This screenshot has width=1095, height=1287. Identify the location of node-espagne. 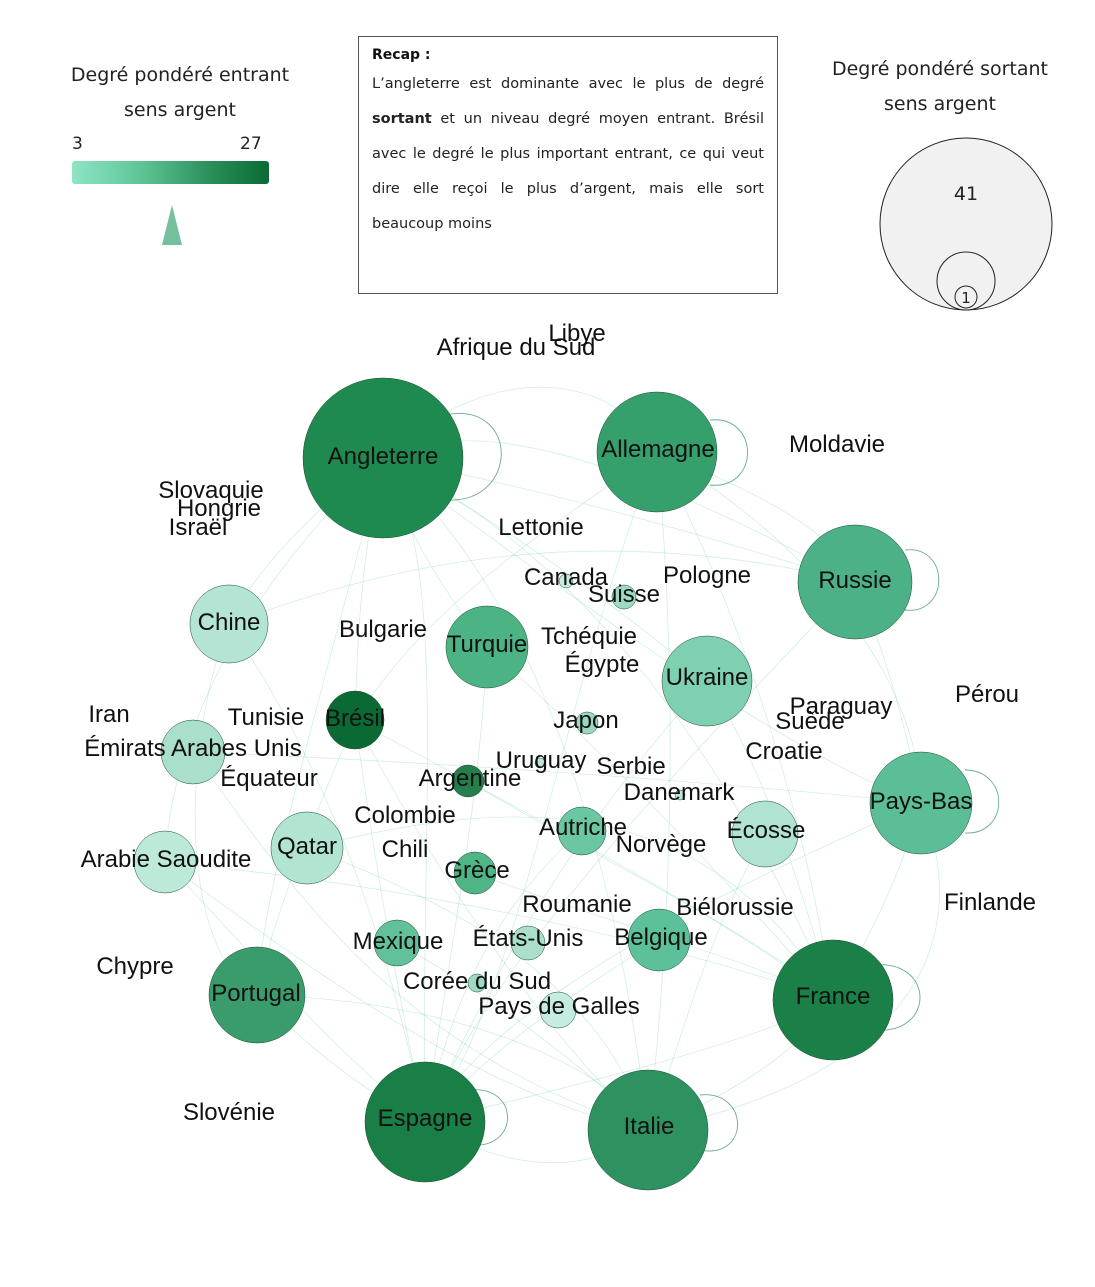
(425, 1122).